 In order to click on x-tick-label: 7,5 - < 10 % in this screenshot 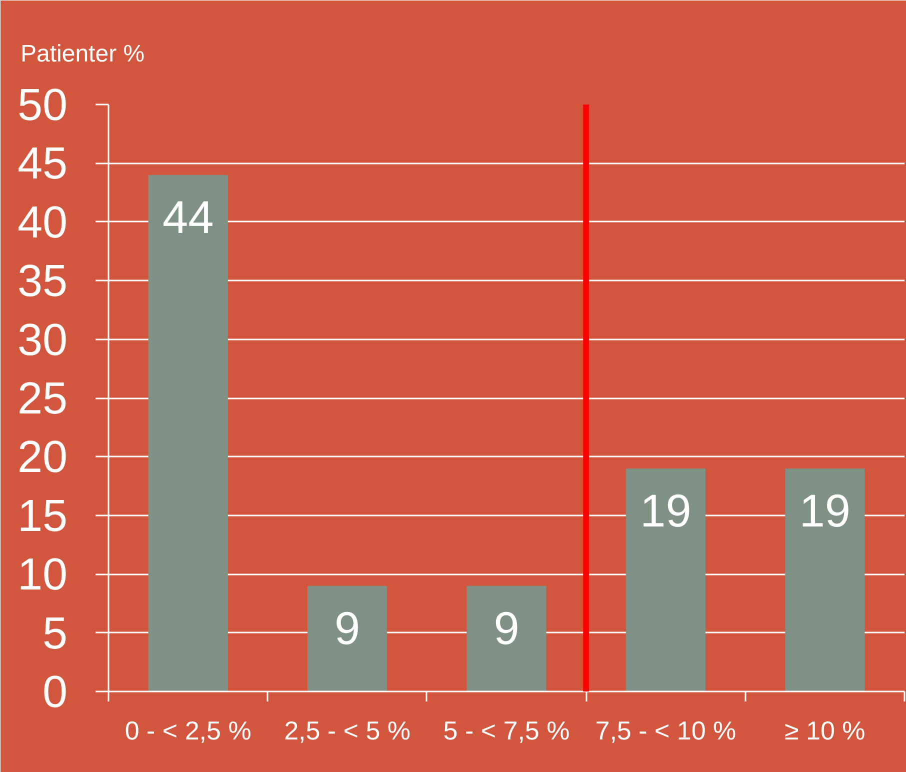, I will do `click(665, 731)`.